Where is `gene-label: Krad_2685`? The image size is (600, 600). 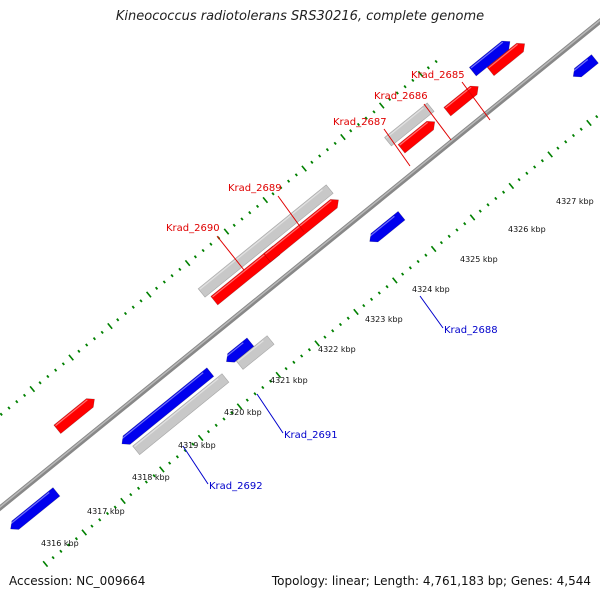 gene-label: Krad_2685 is located at coordinates (438, 75).